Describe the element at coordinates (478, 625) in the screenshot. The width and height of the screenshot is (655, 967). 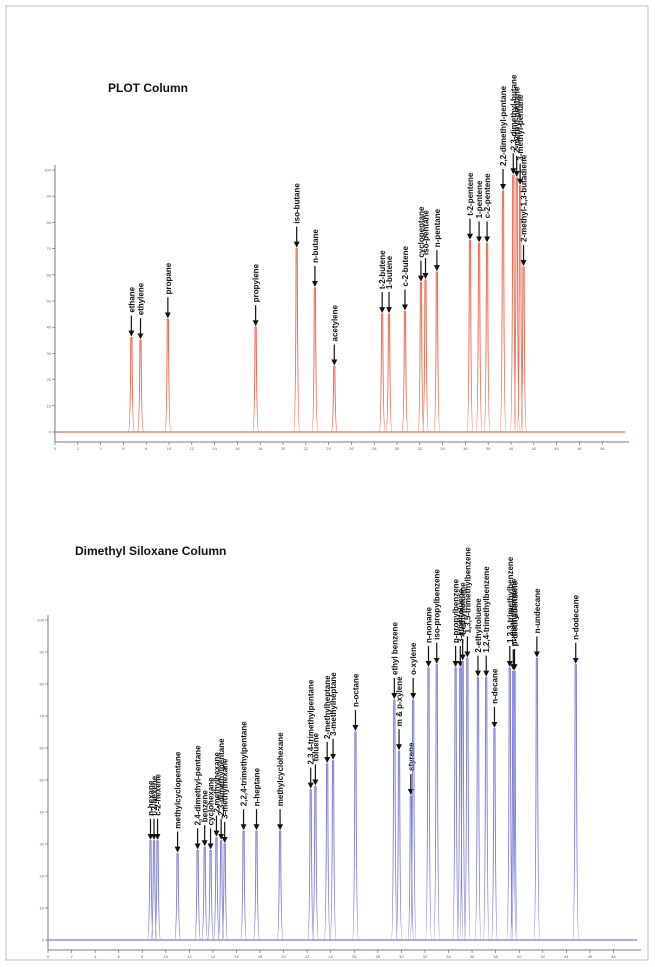
I see `peak-label: 2-ethyltoluene` at that location.